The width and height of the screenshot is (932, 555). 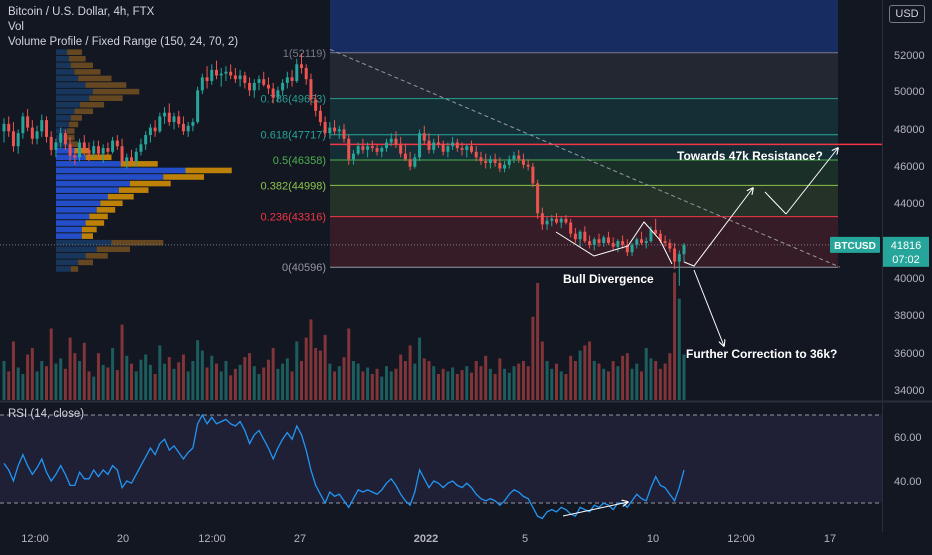 What do you see at coordinates (908, 482) in the screenshot?
I see `rsi-tick-label: 40.00` at bounding box center [908, 482].